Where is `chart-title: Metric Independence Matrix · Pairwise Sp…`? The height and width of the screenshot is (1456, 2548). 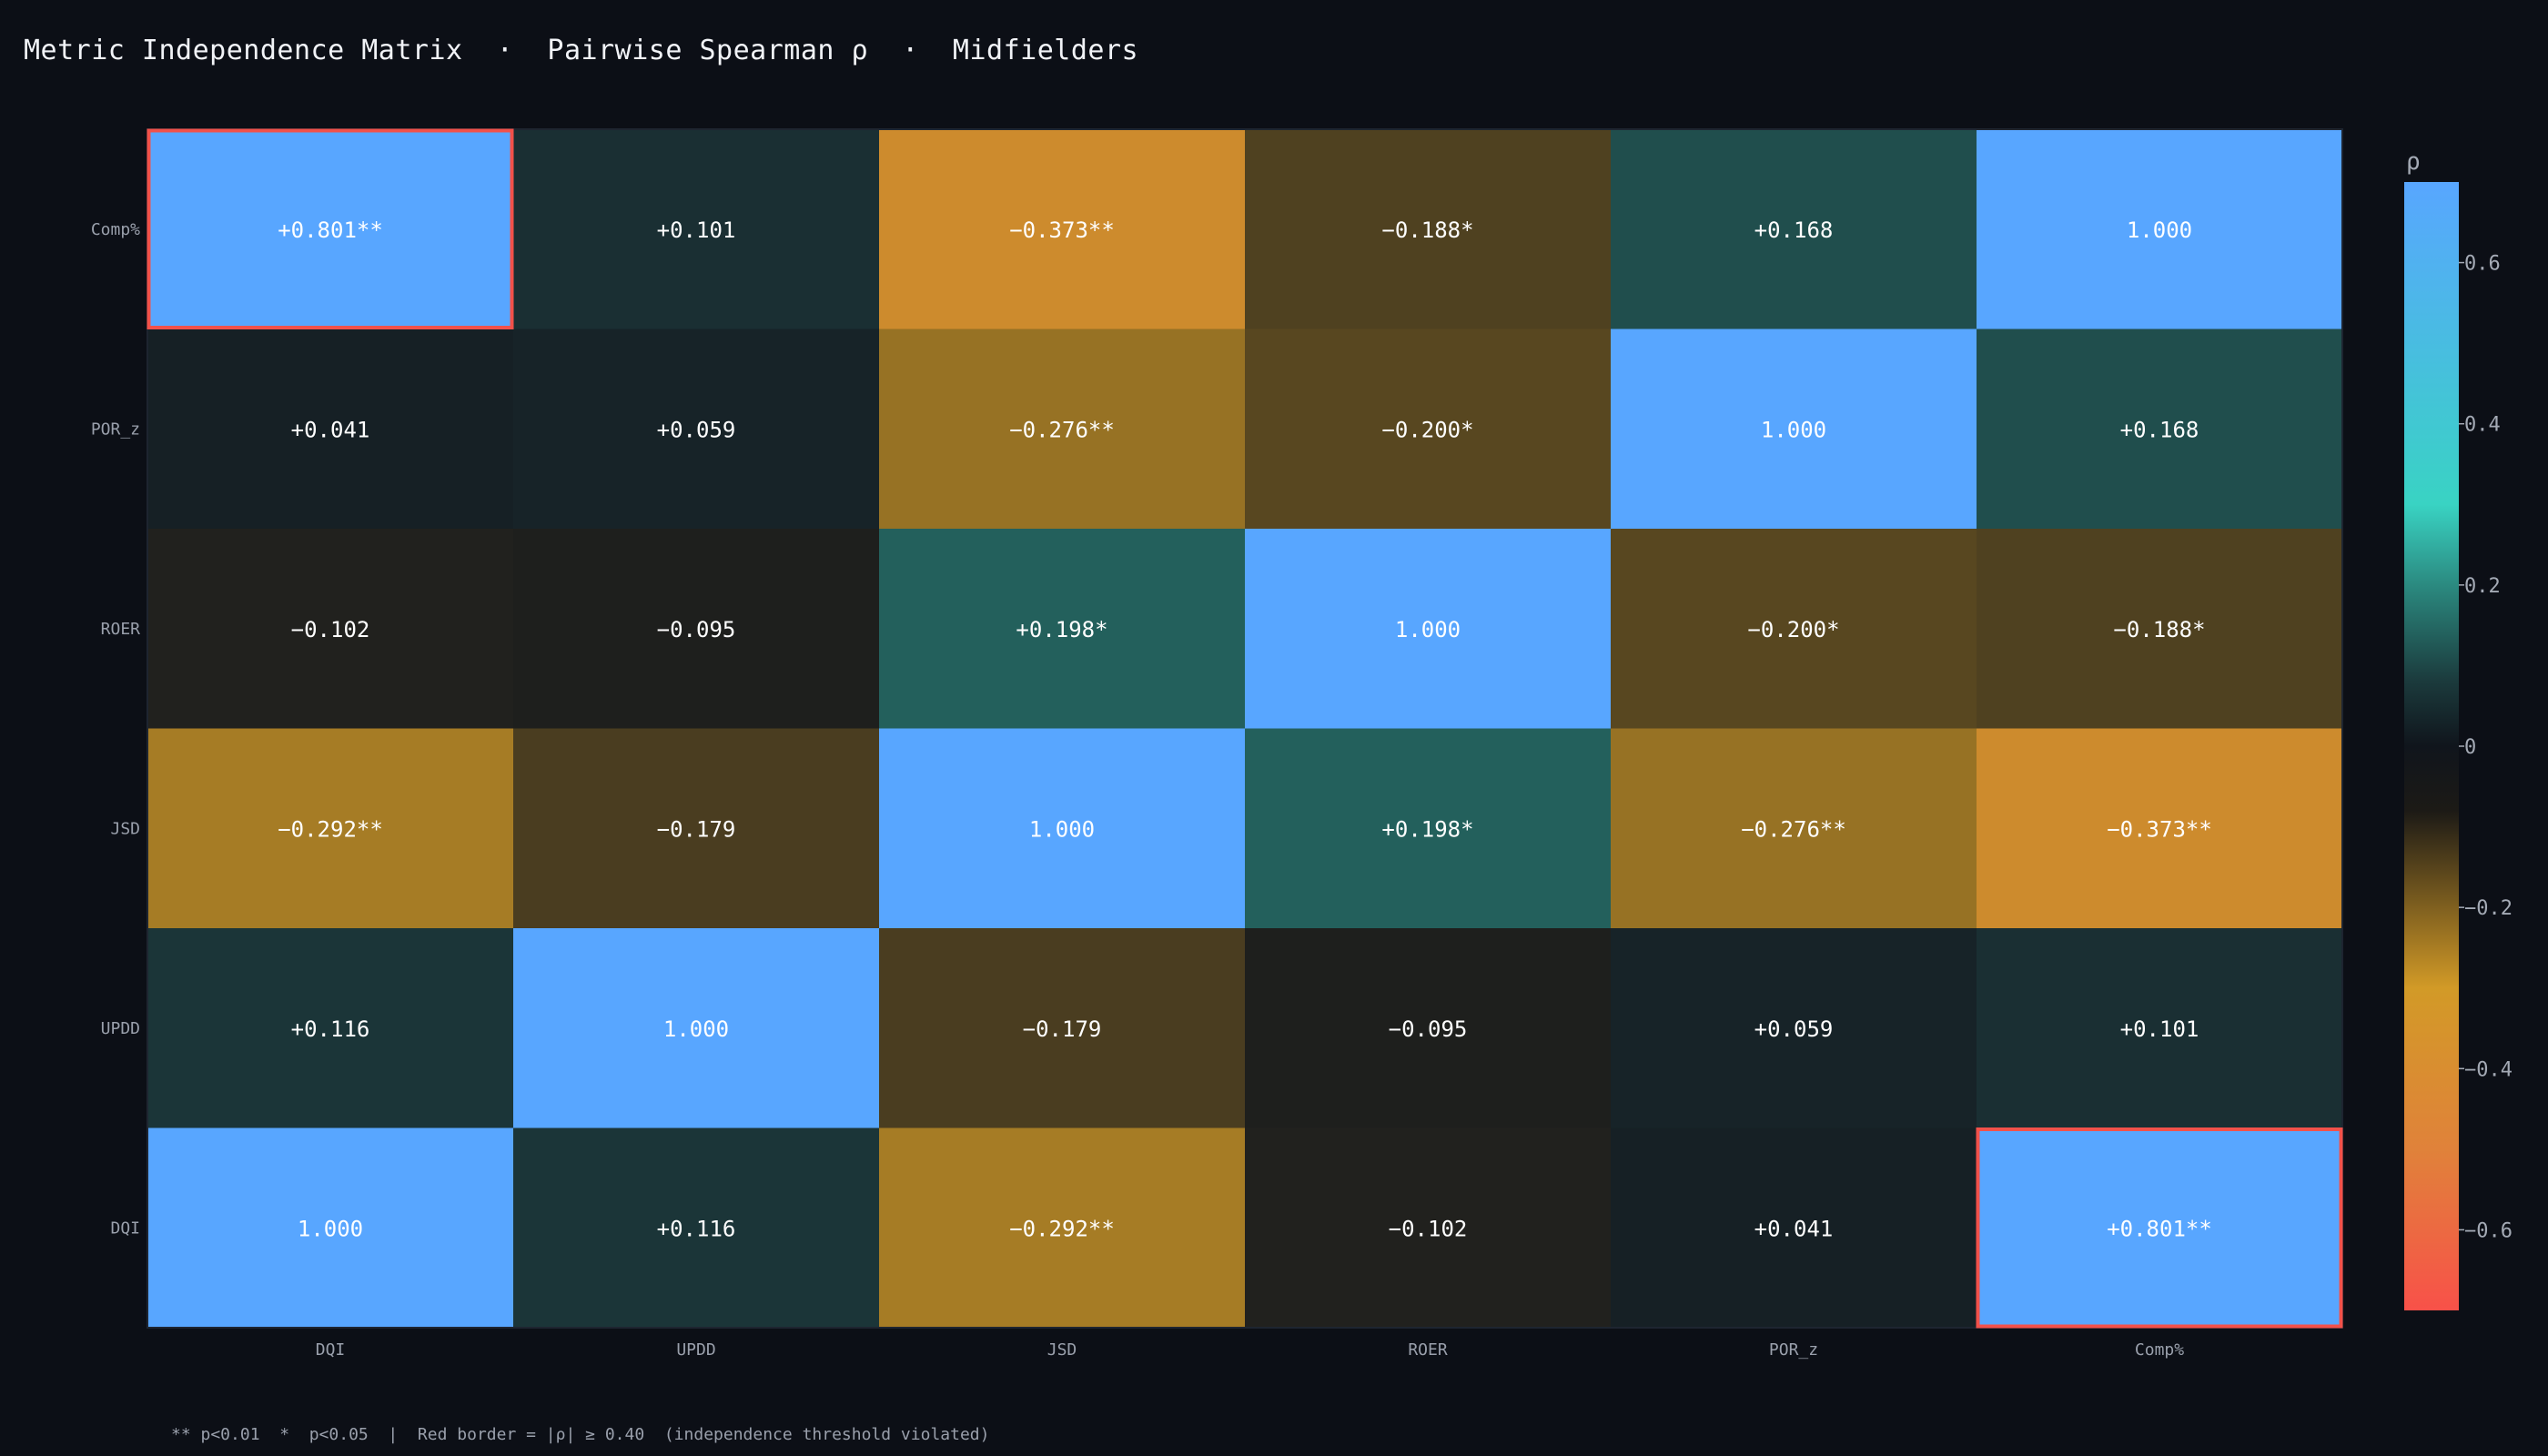 chart-title: Metric Independence Matrix · Pairwise Sp… is located at coordinates (582, 50).